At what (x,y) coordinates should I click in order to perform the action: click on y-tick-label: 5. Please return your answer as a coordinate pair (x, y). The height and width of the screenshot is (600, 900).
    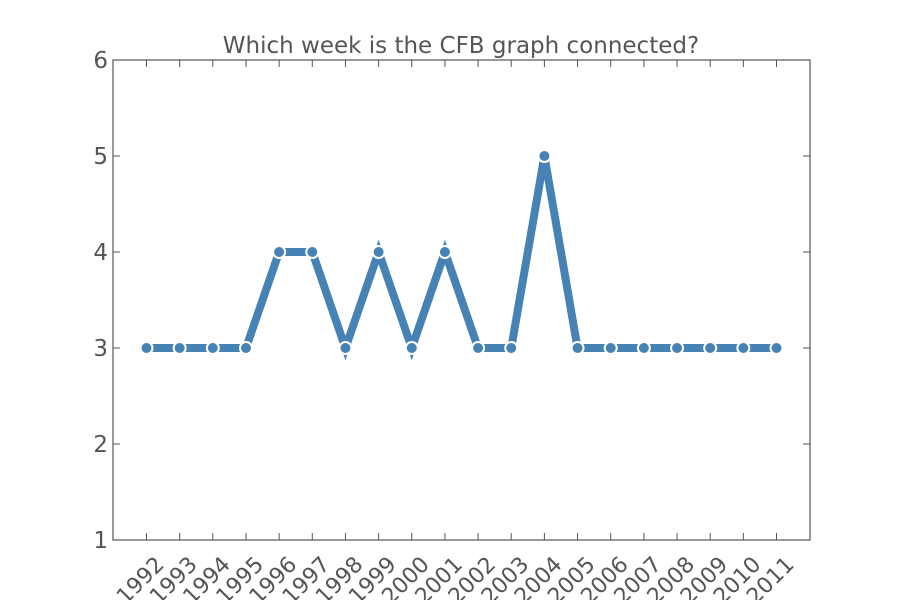
    Looking at the image, I should click on (100, 157).